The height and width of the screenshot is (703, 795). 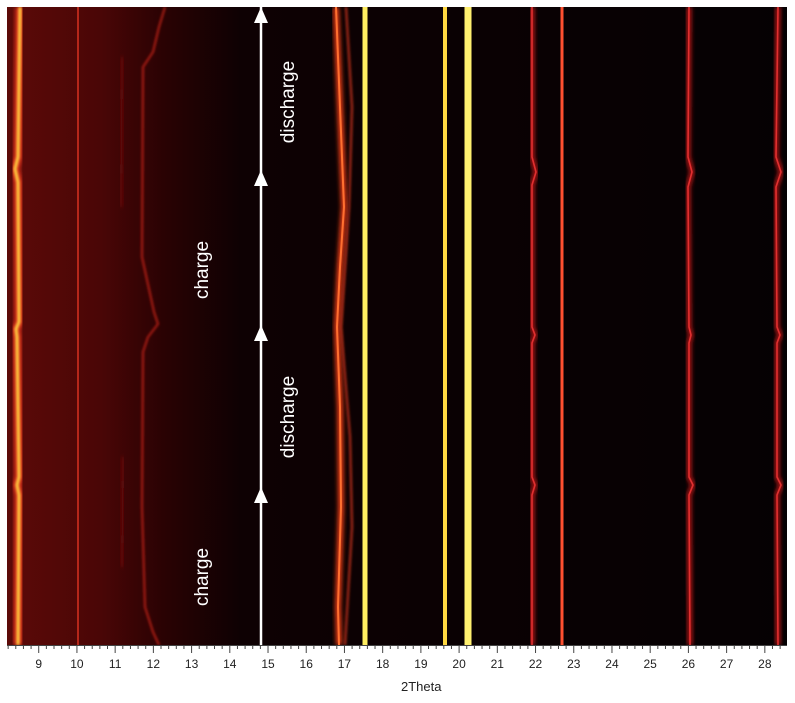 What do you see at coordinates (202, 270) in the screenshot?
I see `annotation-charge-2: charge` at bounding box center [202, 270].